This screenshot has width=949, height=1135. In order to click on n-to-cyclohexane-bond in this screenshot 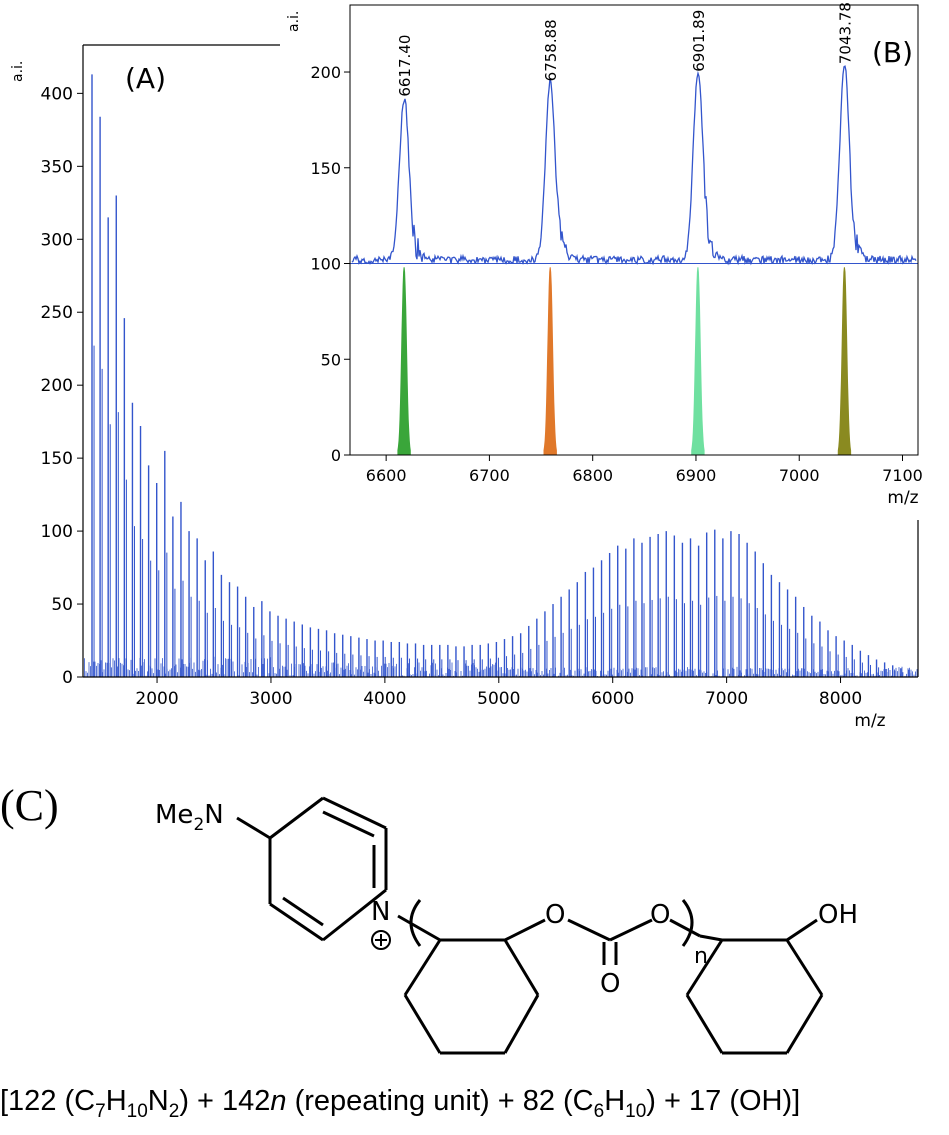, I will do `click(419, 928)`.